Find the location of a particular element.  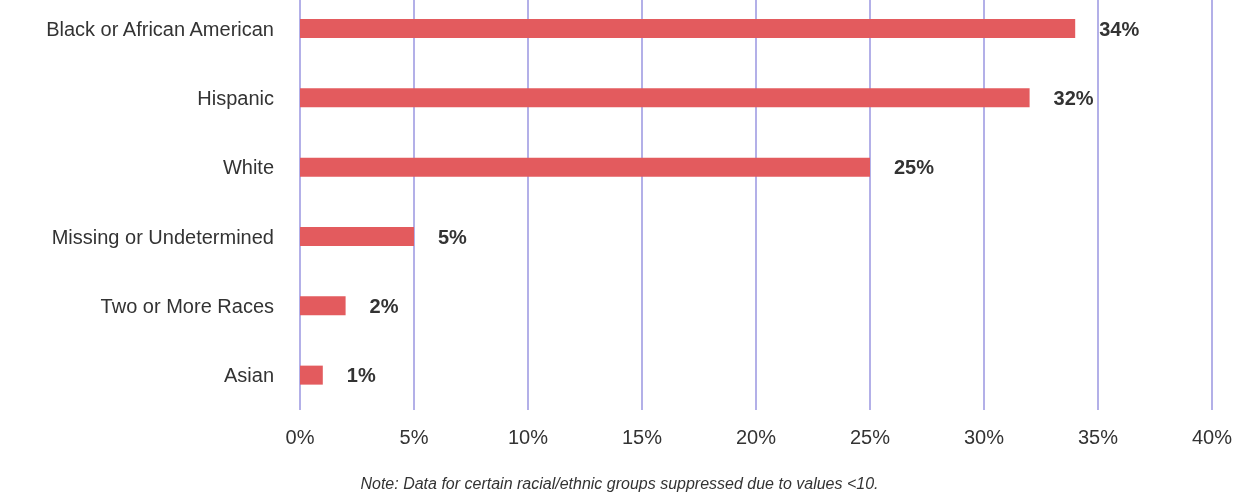

y-tick-label: Black or African American is located at coordinates (160, 28).